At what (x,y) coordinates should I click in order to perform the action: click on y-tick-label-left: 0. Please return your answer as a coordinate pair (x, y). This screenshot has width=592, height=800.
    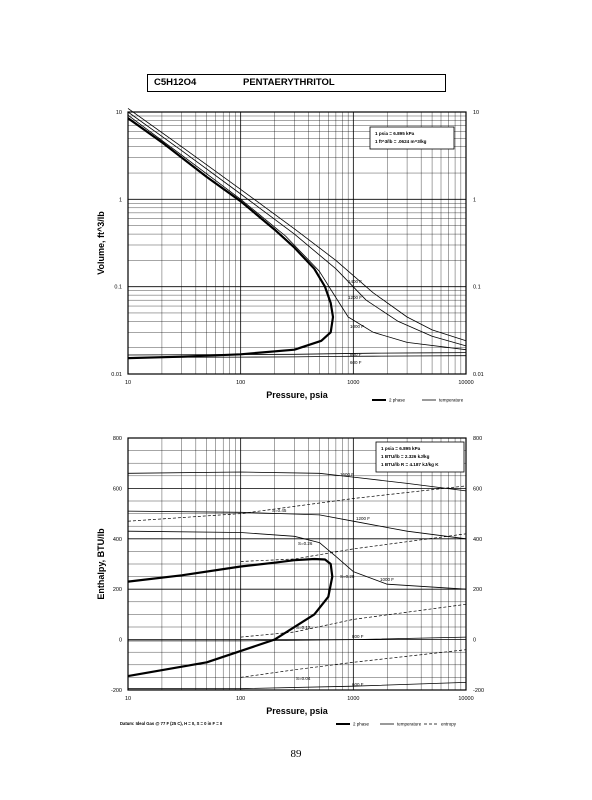
    Looking at the image, I should click on (120, 641).